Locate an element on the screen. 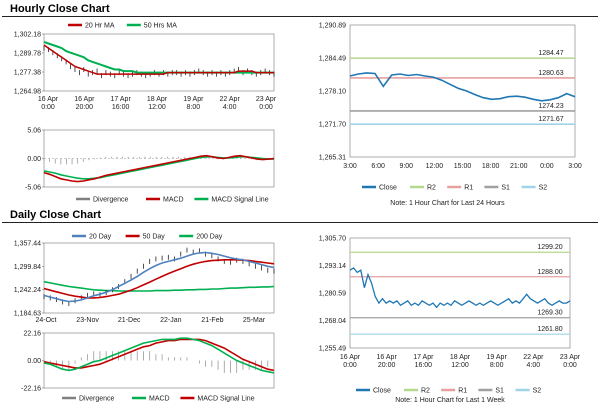  hourly-hour-ytick-label: 1,265.31 is located at coordinates (332, 158).